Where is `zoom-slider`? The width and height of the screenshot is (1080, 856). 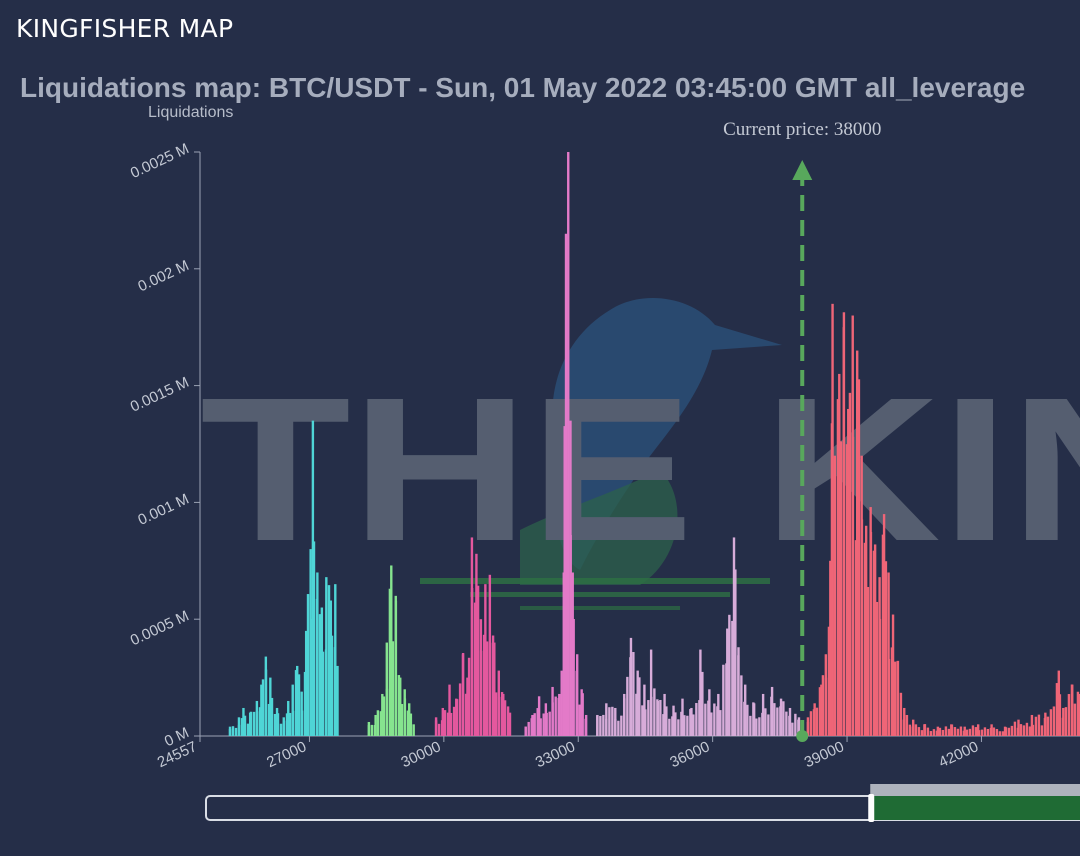 zoom-slider is located at coordinates (642, 803).